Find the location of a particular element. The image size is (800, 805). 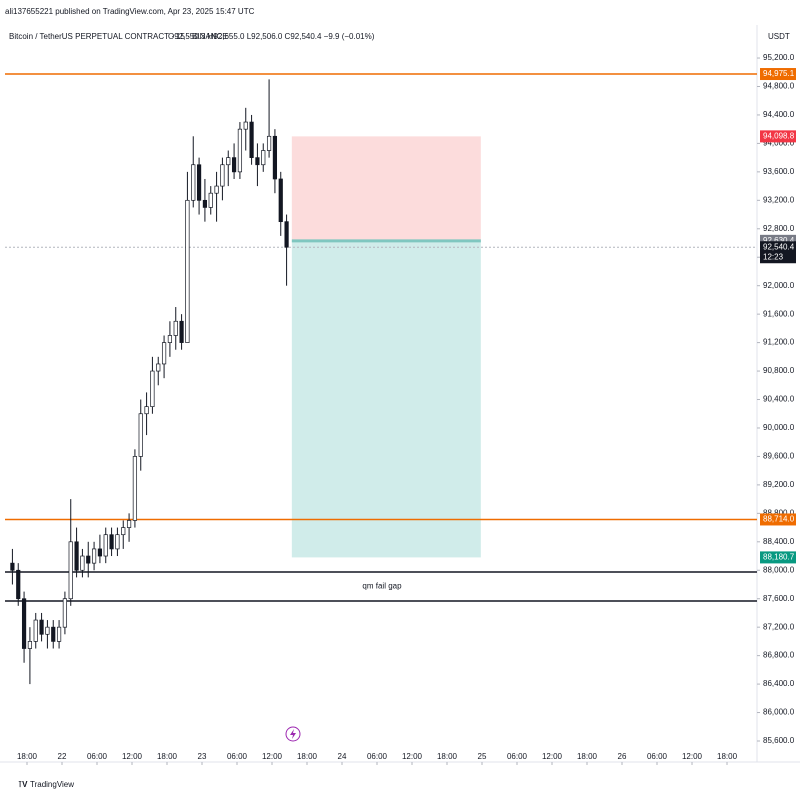

y-tick-label: 91,600.0 is located at coordinates (779, 313).